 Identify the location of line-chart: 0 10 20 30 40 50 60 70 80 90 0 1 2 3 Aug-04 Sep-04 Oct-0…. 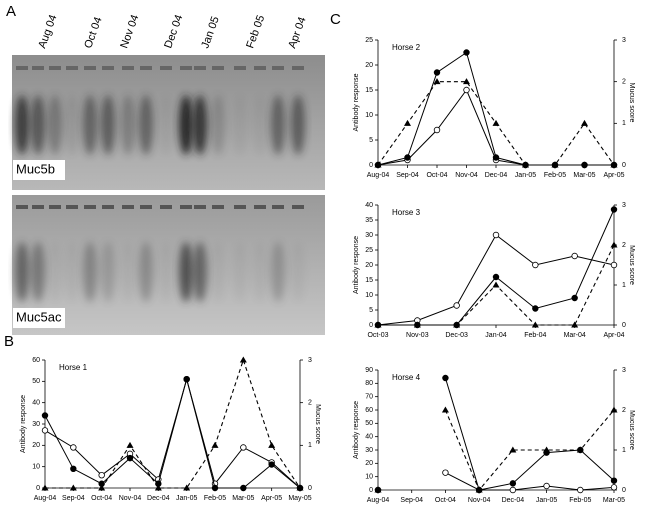
(494, 435).